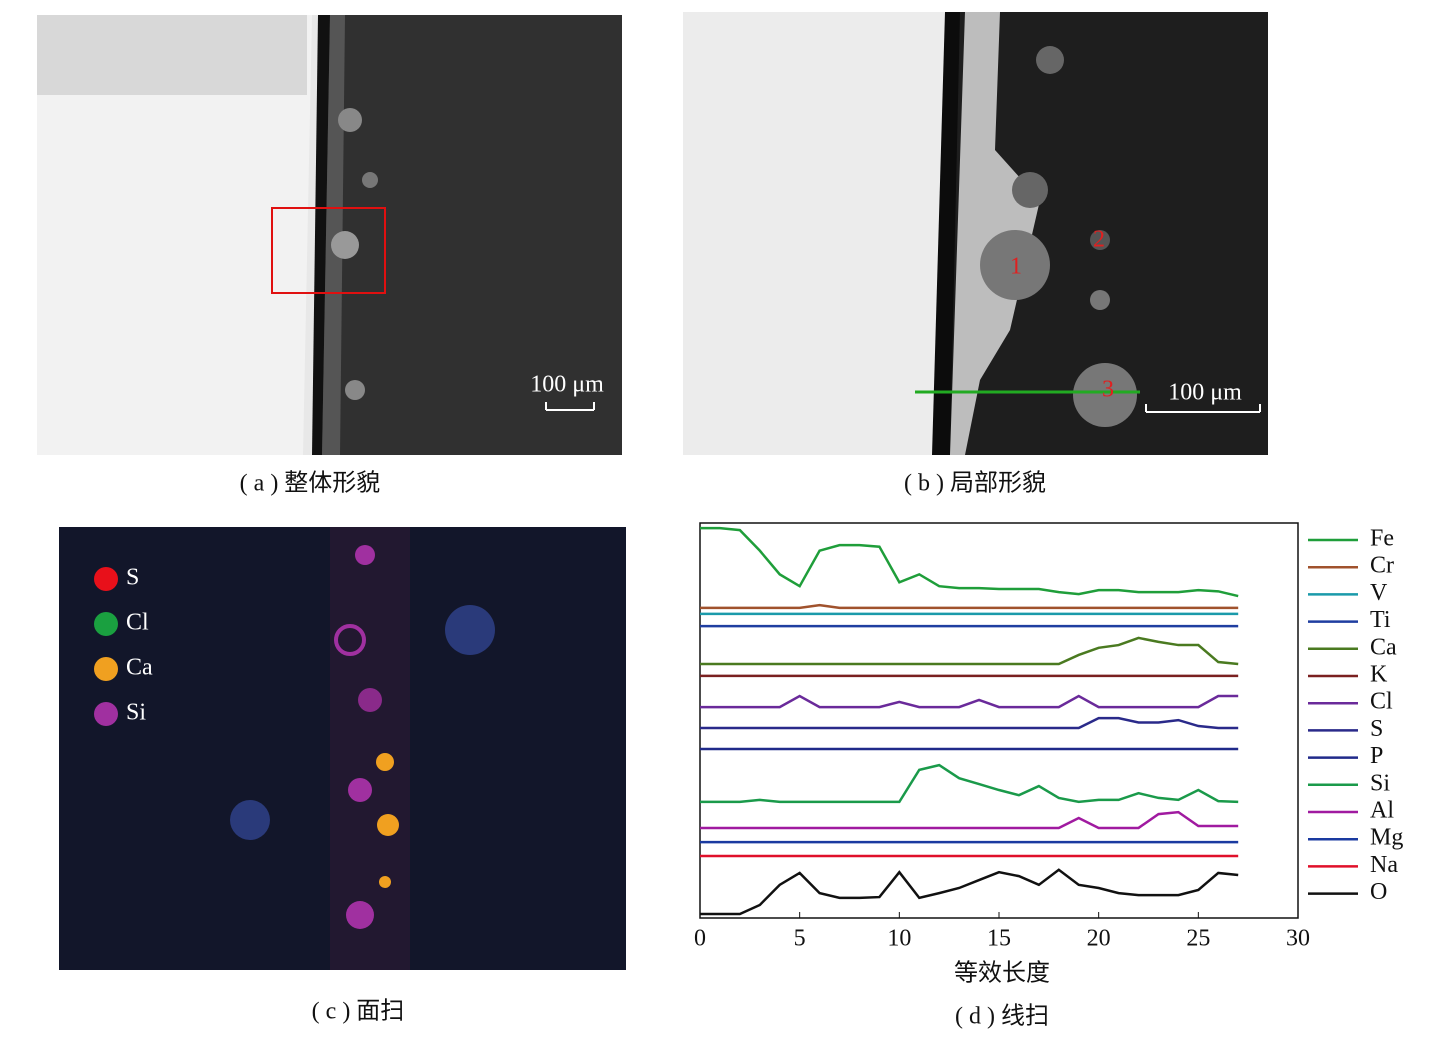 This screenshot has width=1441, height=1054. Describe the element at coordinates (1099, 240) in the screenshot. I see `point-label: 2` at that location.